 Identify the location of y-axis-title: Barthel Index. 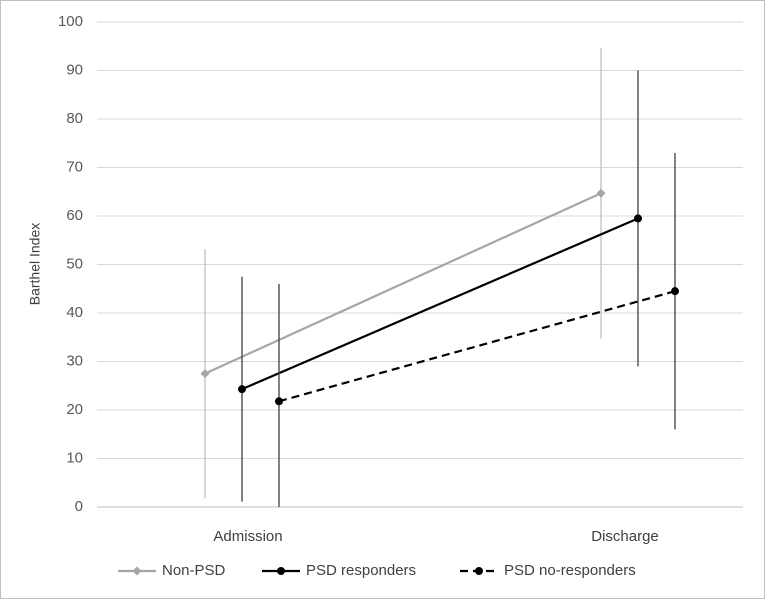
(35, 264).